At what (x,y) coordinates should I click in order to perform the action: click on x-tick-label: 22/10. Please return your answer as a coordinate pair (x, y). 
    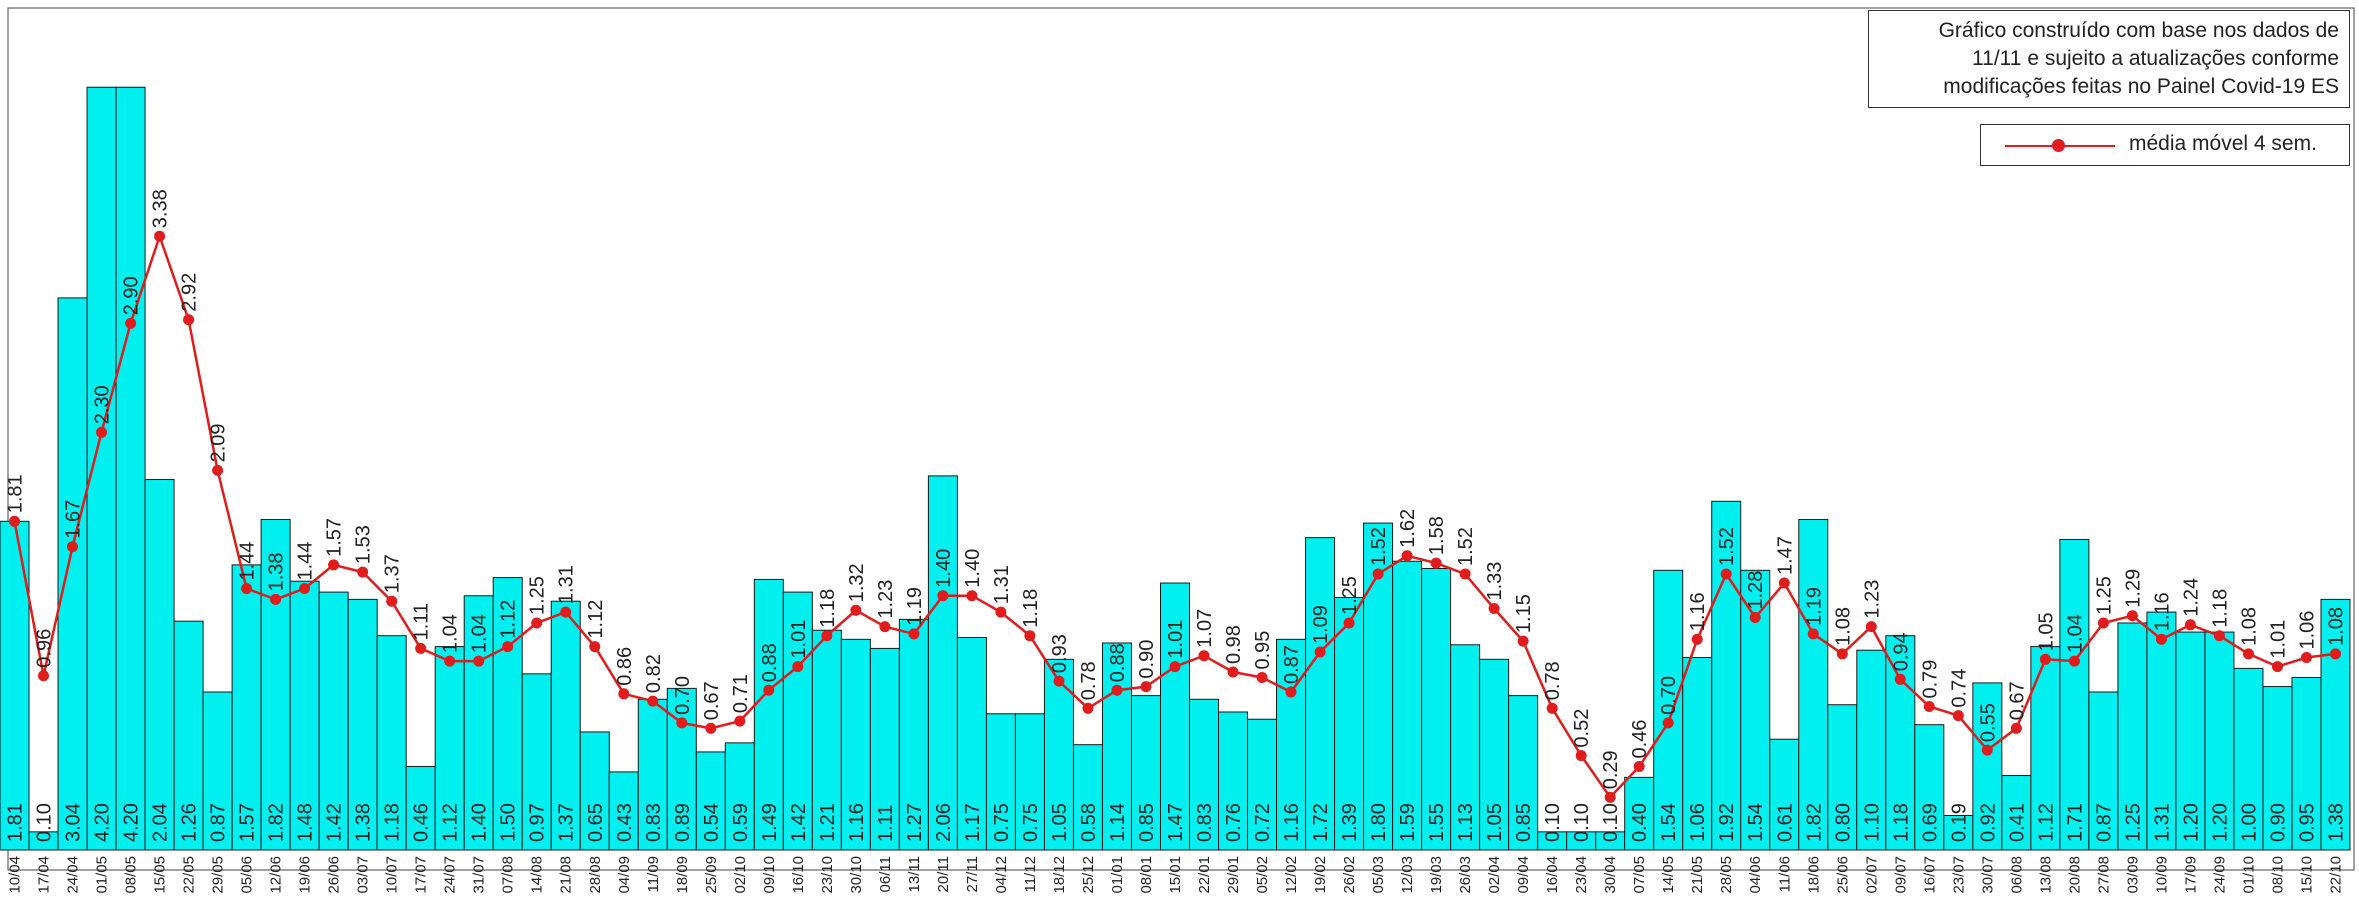
    Looking at the image, I should click on (2336, 875).